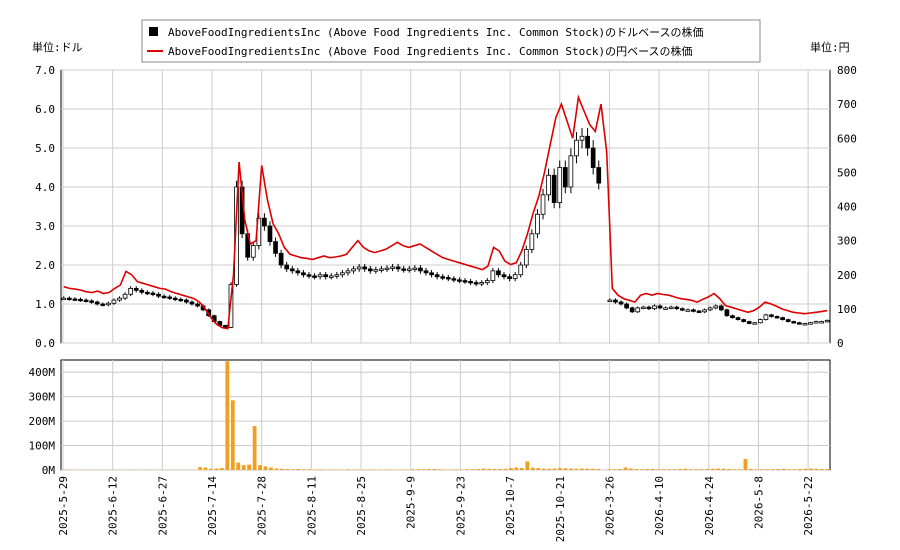  Describe the element at coordinates (42, 421) in the screenshot. I see `volume-axis: 0M 100M 200M 300M 400M` at that location.